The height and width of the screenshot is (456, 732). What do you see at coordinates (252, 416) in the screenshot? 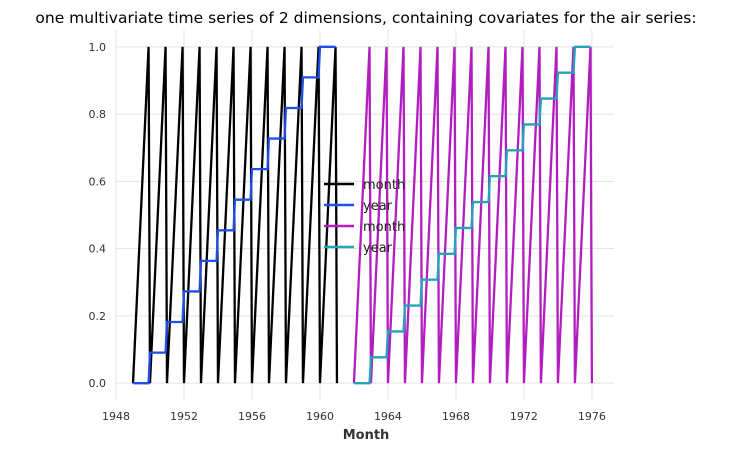
I see `x-tick-label: 1956` at bounding box center [252, 416].